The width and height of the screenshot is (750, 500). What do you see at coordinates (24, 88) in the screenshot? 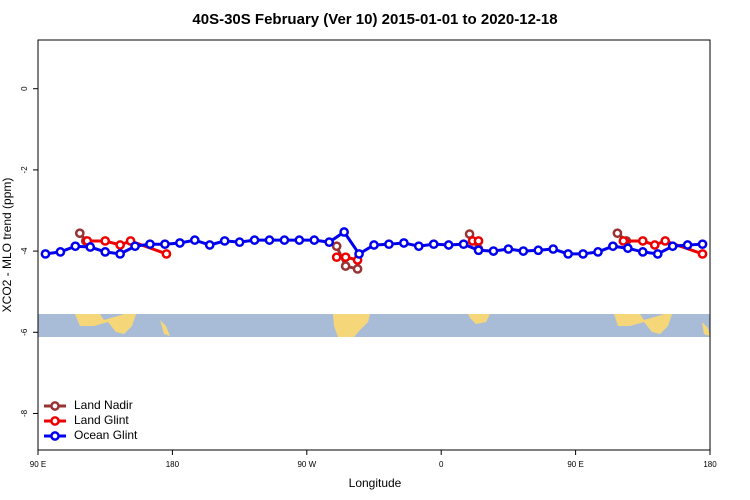
I see `y-tick-label: 0` at bounding box center [24, 88].